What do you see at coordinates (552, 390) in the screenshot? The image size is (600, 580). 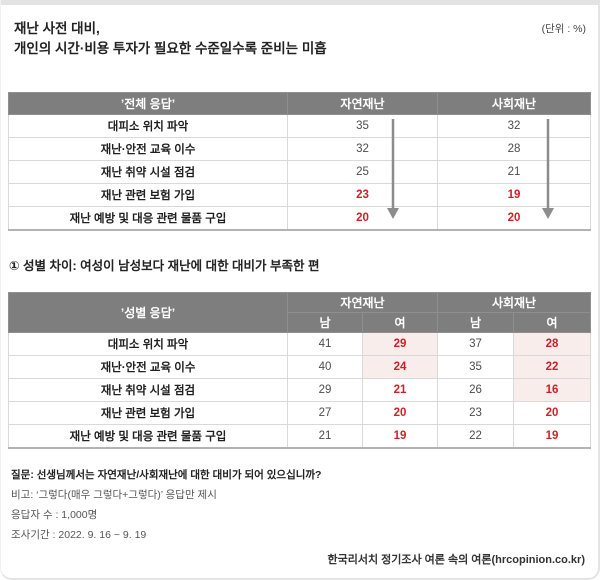 I see `female-value-cell: 16` at bounding box center [552, 390].